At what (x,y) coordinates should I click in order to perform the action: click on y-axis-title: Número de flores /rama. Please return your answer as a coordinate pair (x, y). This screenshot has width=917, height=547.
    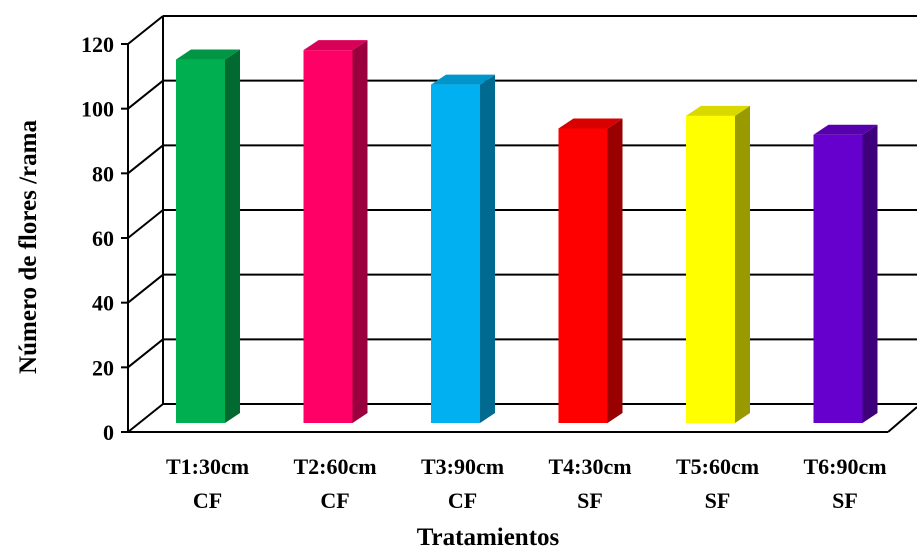
    Looking at the image, I should click on (28, 247).